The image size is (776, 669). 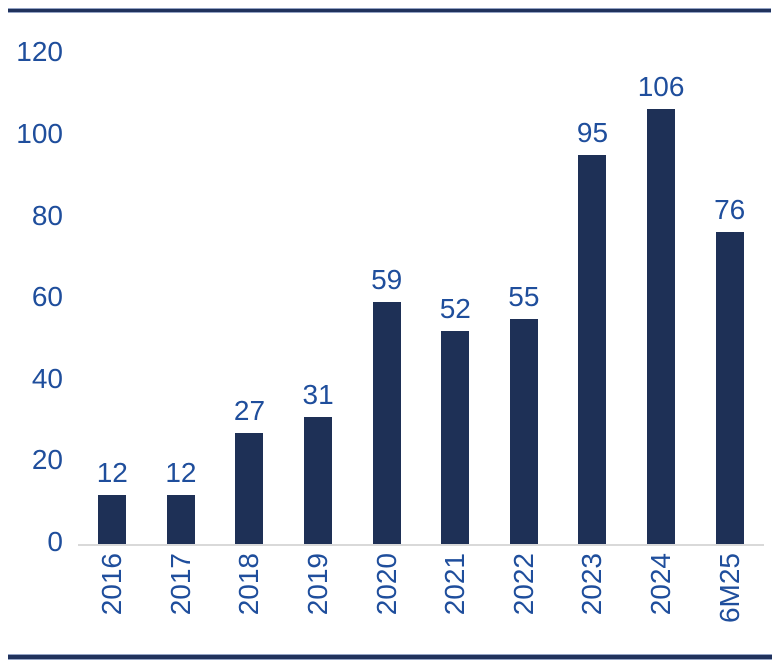 I want to click on x-category-cell: 2019, so click(x=318, y=584).